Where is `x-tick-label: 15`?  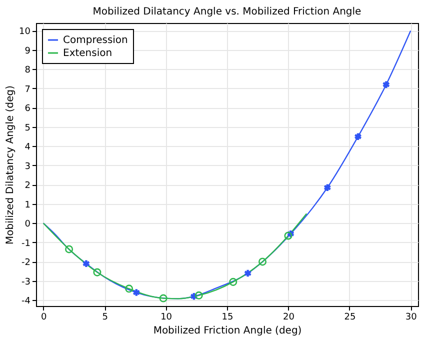 x-tick-label: 15 is located at coordinates (228, 317).